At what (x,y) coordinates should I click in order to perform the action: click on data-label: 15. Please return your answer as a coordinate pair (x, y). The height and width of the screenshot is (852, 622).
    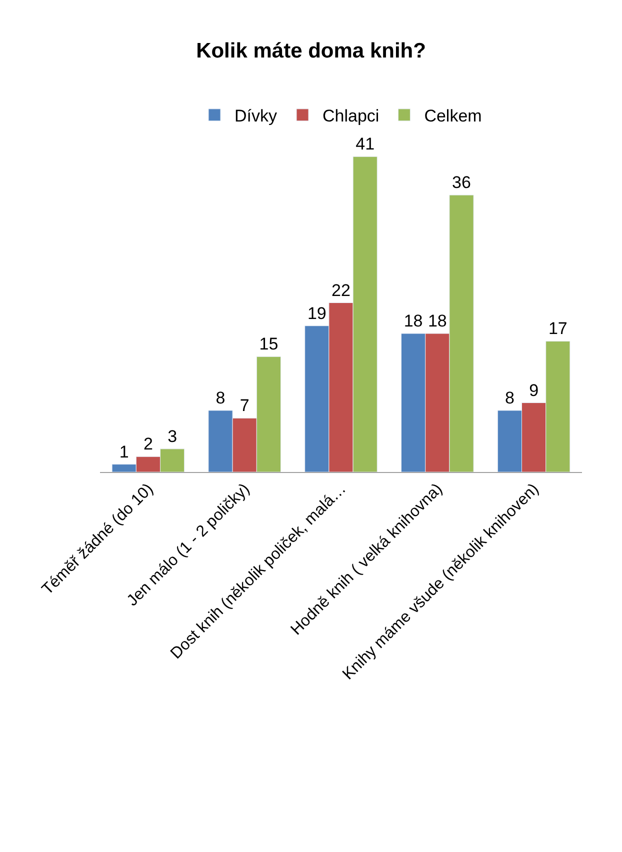
    Looking at the image, I should click on (268, 344).